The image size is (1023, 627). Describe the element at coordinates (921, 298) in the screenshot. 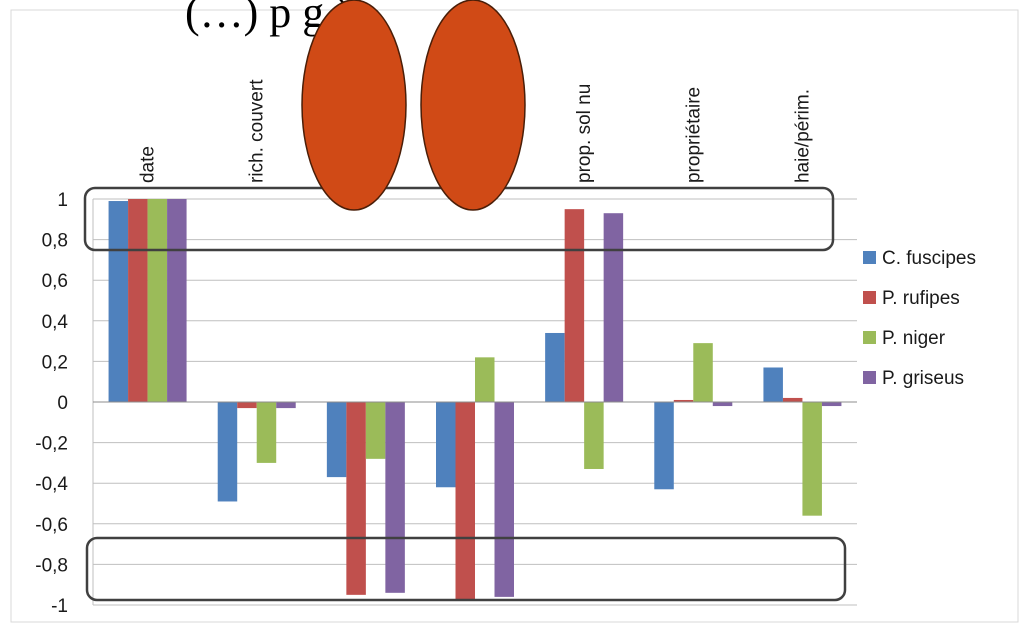

I see `legend-label: P. rufipes` at that location.